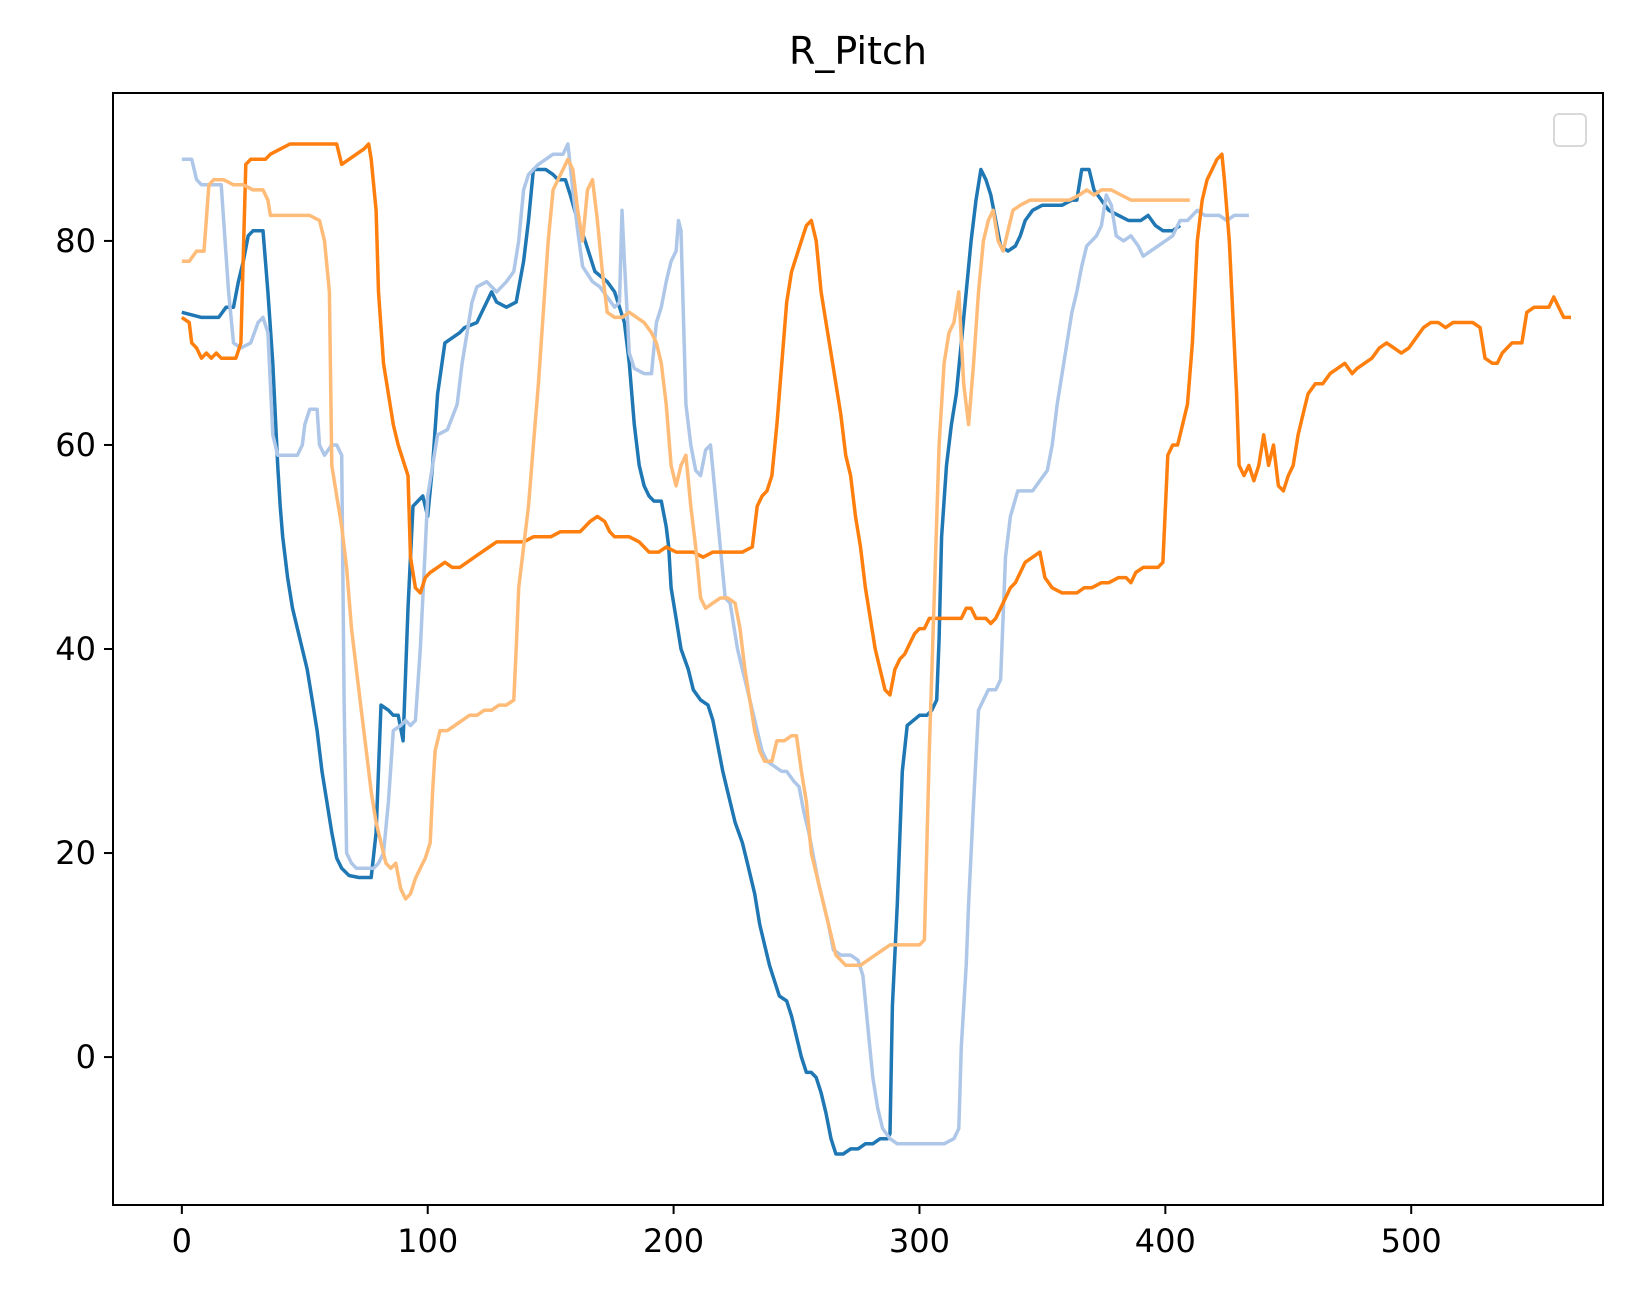  What do you see at coordinates (1165, 1241) in the screenshot?
I see `x-tick-label: 400` at bounding box center [1165, 1241].